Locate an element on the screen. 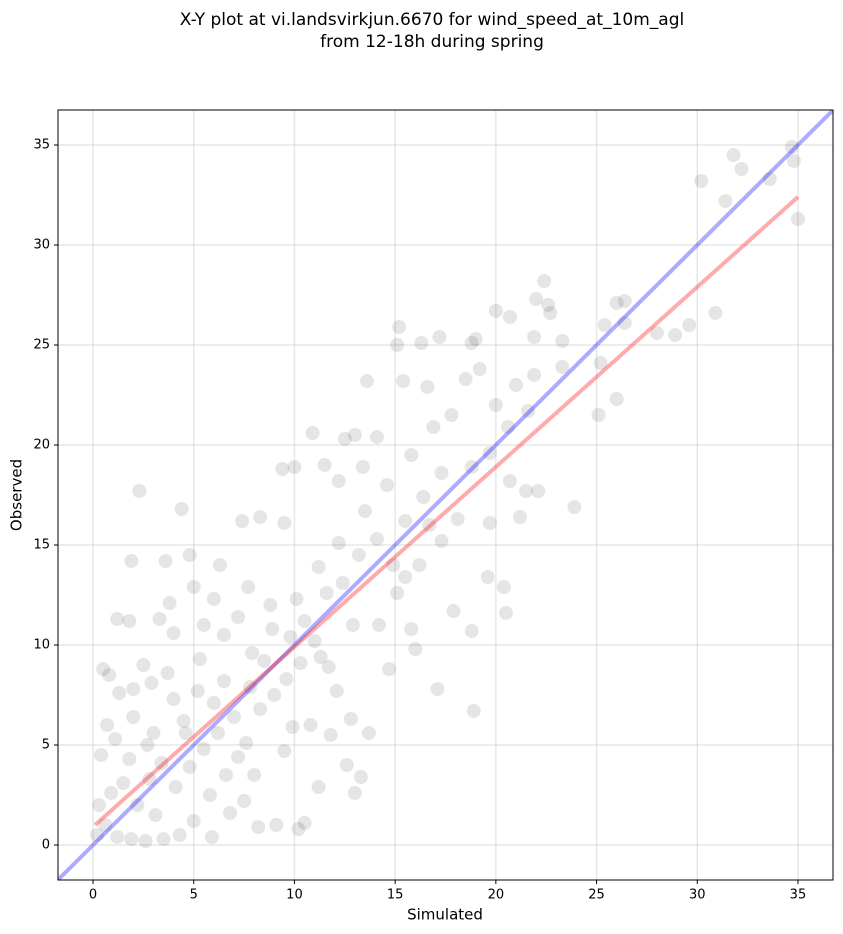  chart-subtitle: from 12-18h during spring is located at coordinates (432, 42).